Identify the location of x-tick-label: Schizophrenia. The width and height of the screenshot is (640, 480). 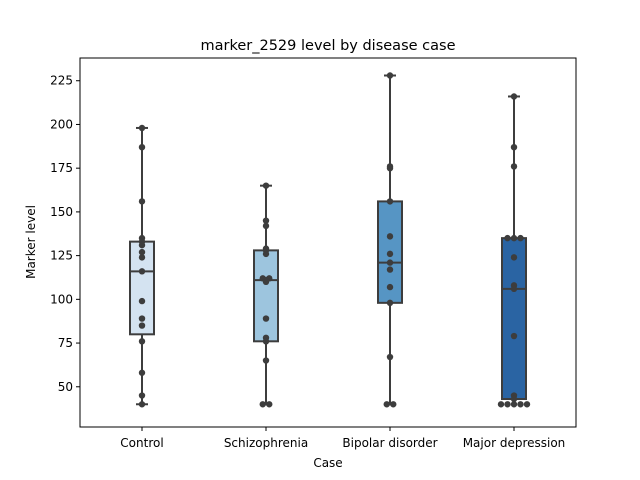
(266, 443).